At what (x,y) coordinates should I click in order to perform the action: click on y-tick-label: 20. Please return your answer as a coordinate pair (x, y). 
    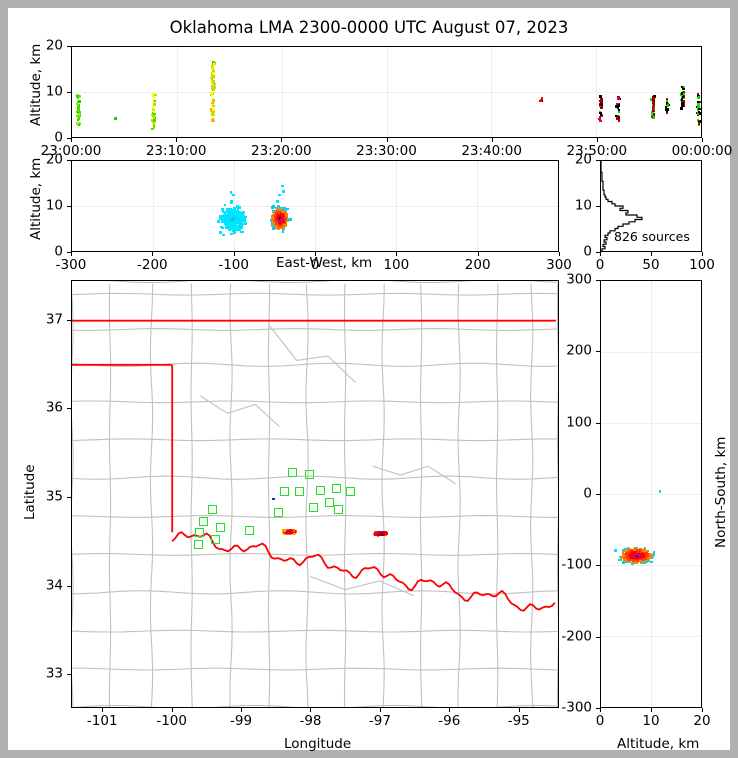
    Looking at the image, I should click on (54, 45).